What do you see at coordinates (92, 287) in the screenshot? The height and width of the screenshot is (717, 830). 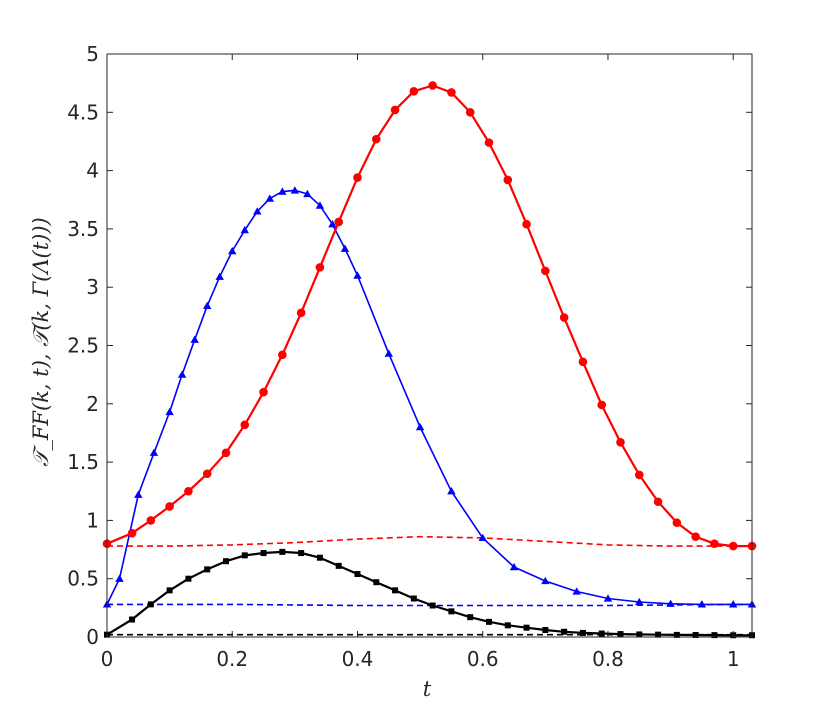 I see `y-tick-label: 3` at bounding box center [92, 287].